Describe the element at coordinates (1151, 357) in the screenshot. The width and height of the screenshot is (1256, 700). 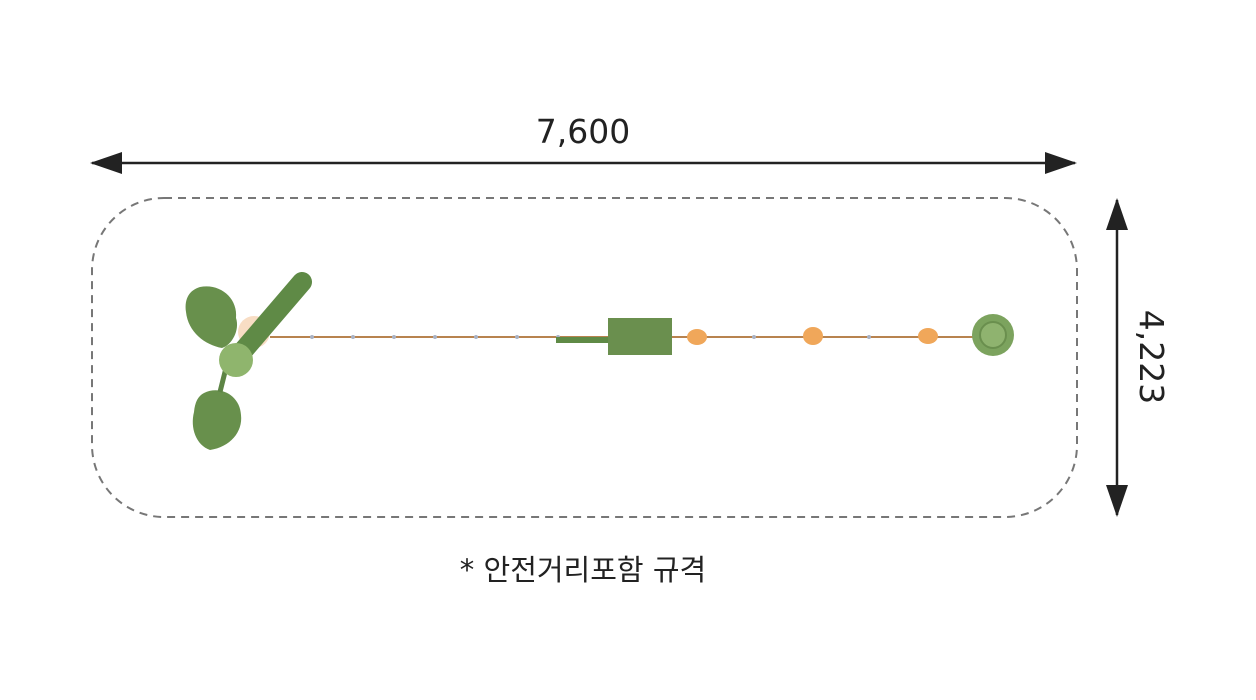
I see `height-label: 4,223` at that location.